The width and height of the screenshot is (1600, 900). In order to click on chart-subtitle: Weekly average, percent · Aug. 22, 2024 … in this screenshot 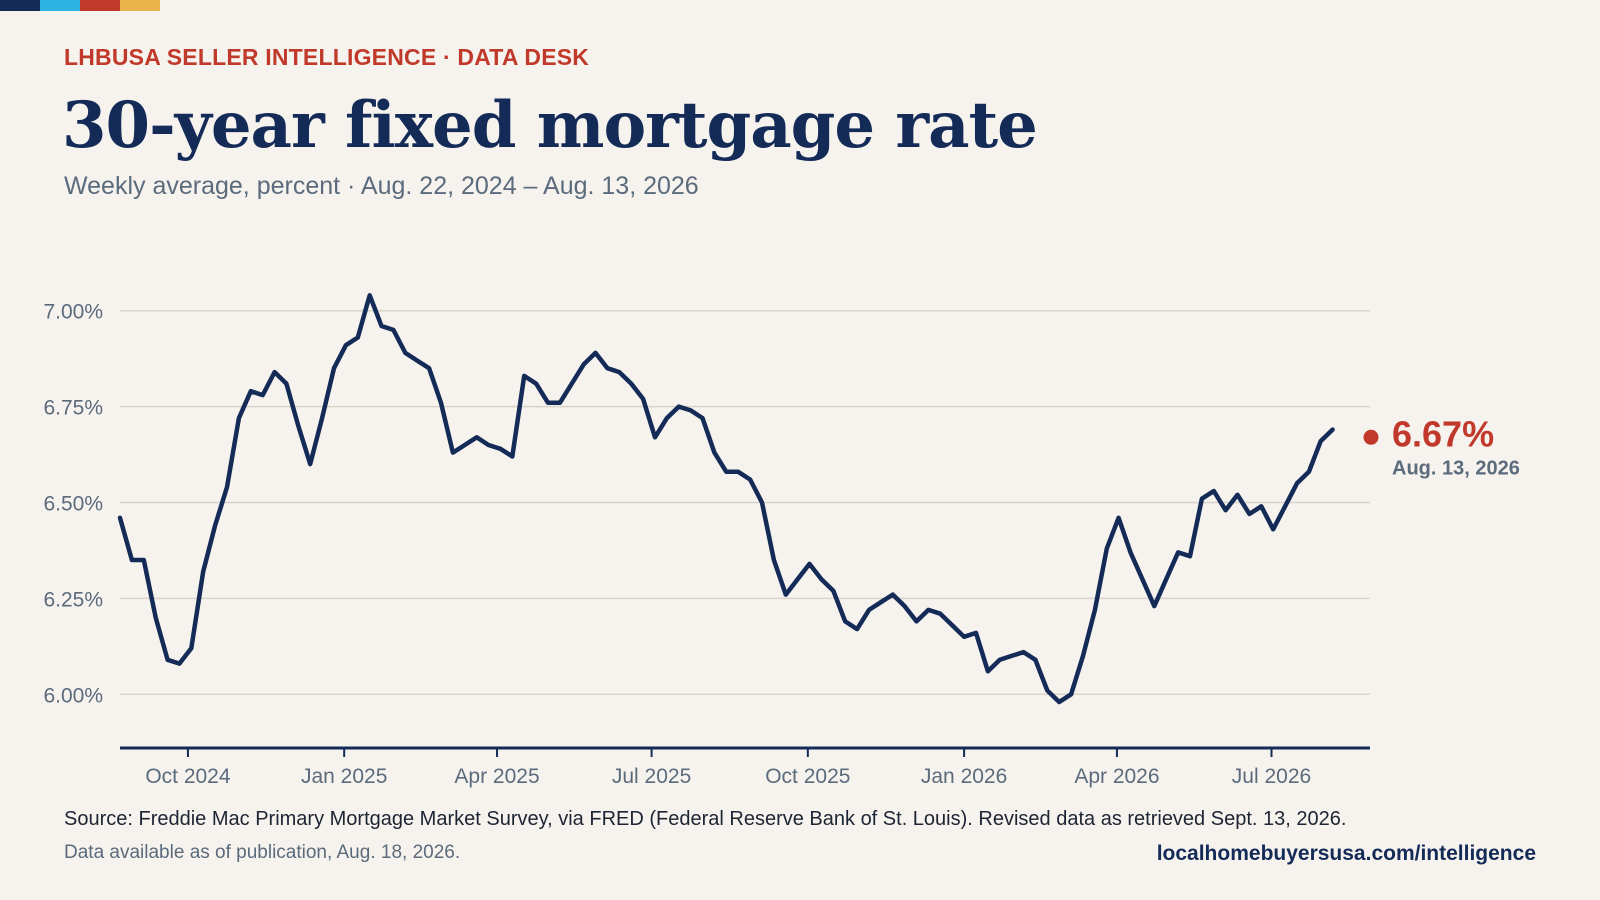, I will do `click(381, 186)`.